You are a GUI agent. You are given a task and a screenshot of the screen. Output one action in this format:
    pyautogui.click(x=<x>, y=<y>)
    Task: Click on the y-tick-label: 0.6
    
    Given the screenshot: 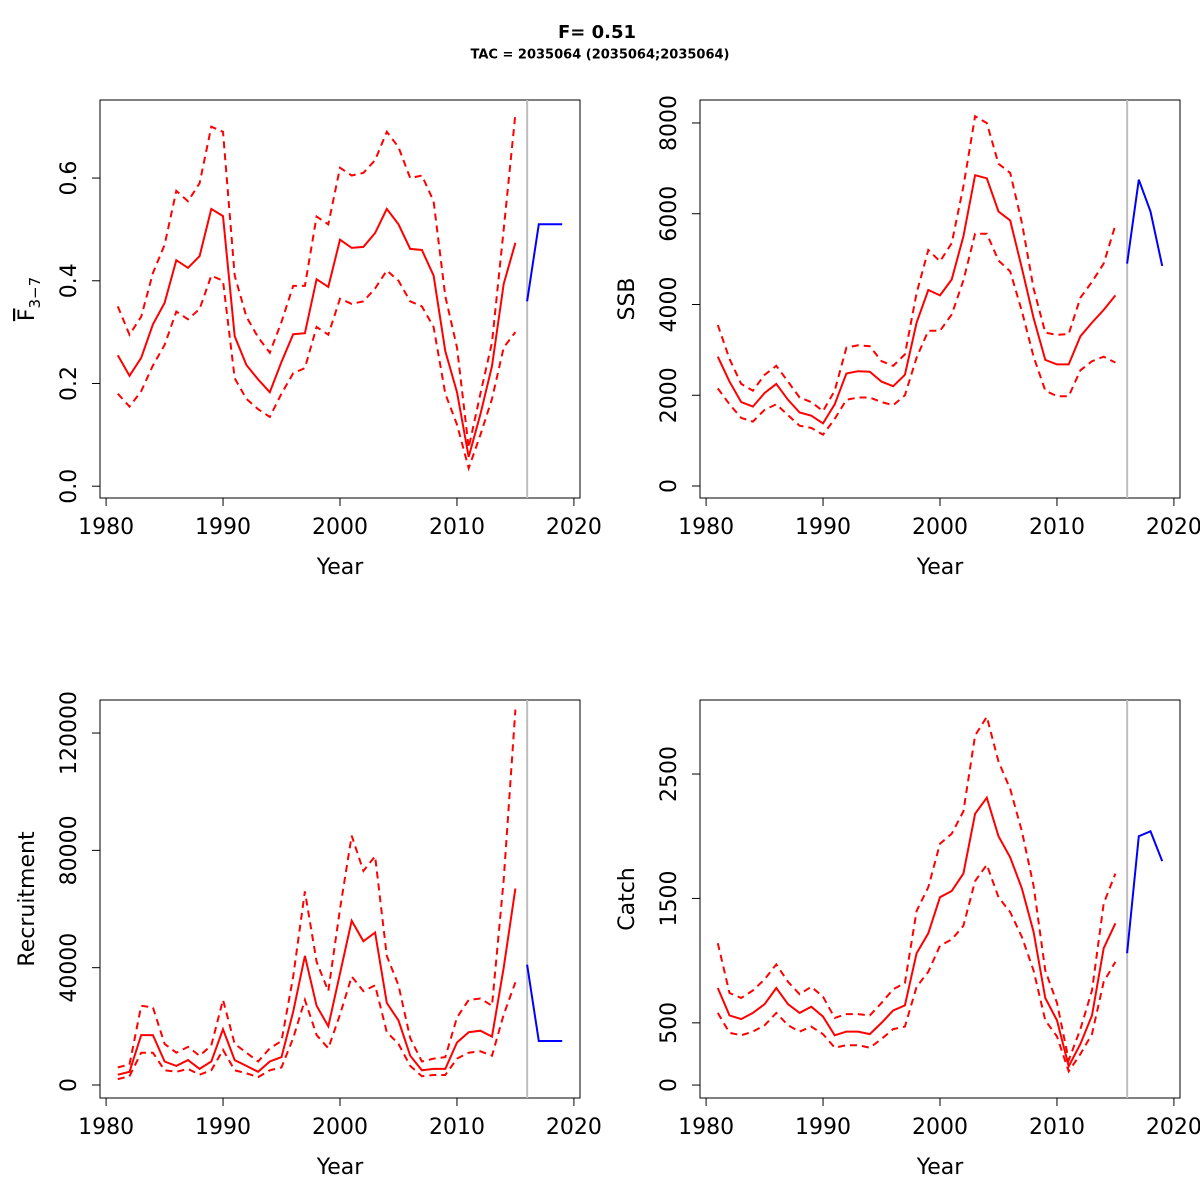 What is the action you would take?
    pyautogui.click(x=69, y=178)
    